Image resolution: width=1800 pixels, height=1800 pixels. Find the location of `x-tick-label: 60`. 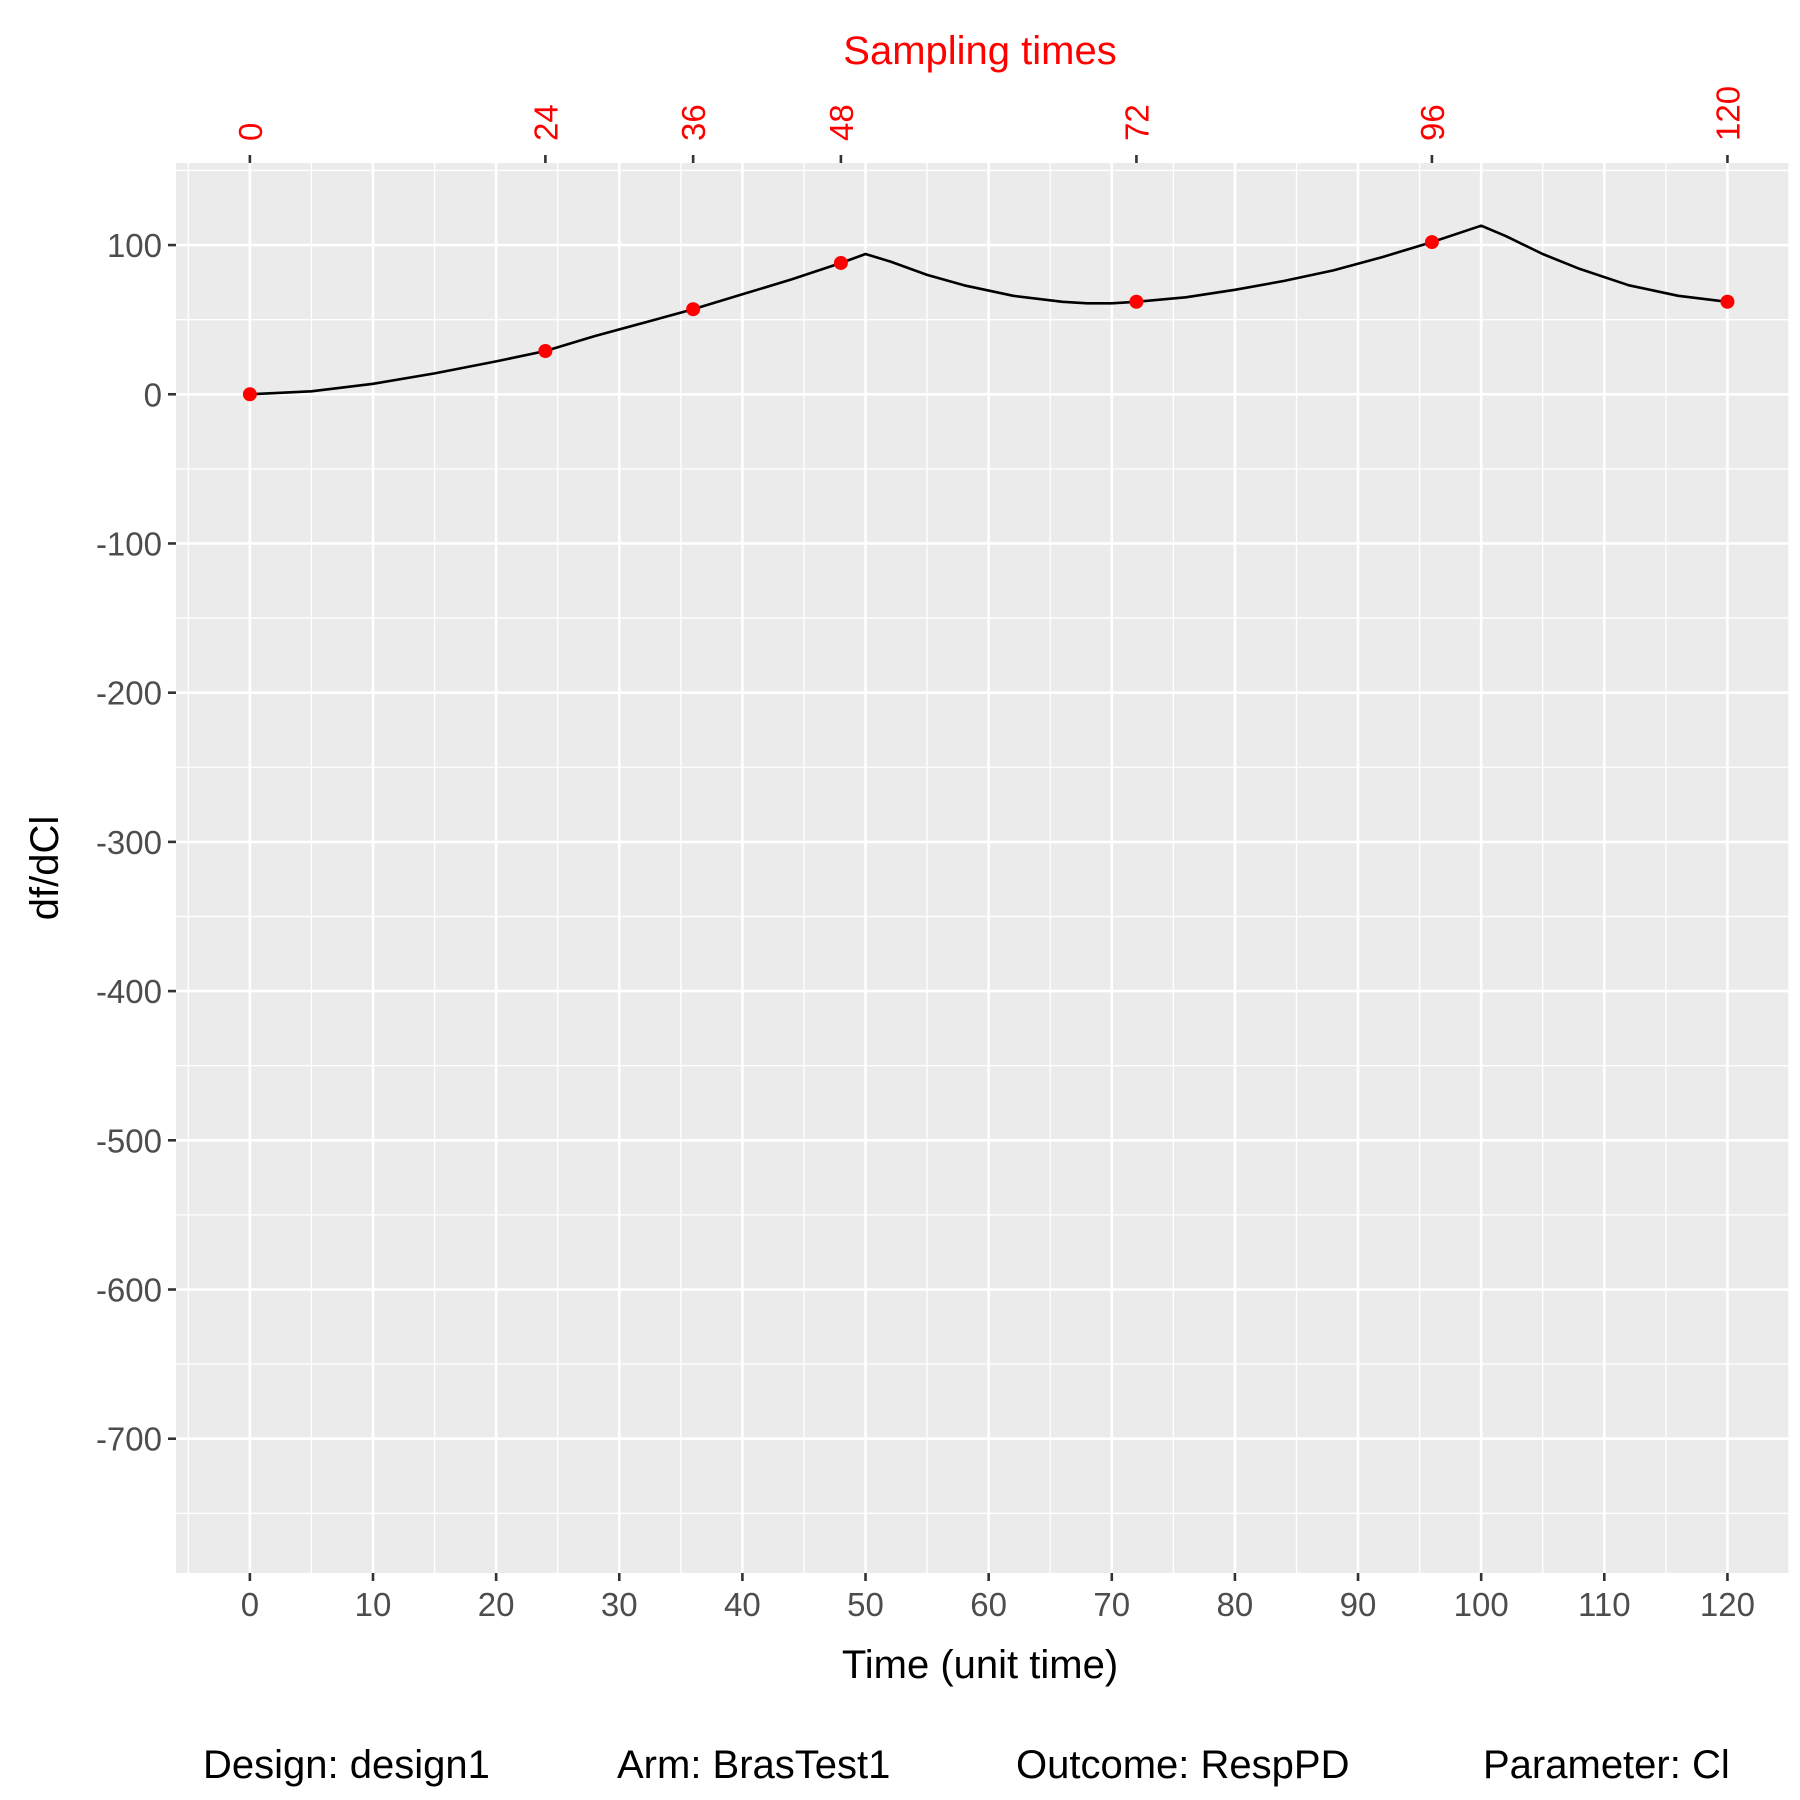

x-tick-label: 60 is located at coordinates (988, 1604).